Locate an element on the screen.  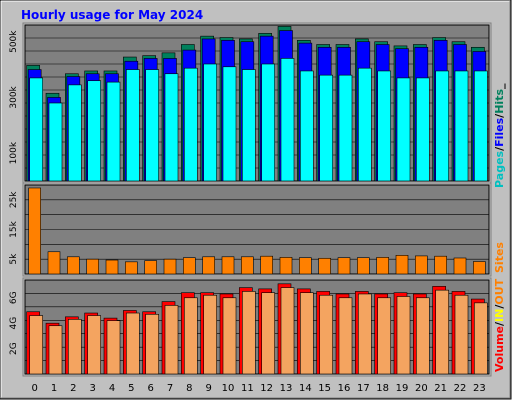
panel-2-ytick-label: 4G is located at coordinates (14, 323).